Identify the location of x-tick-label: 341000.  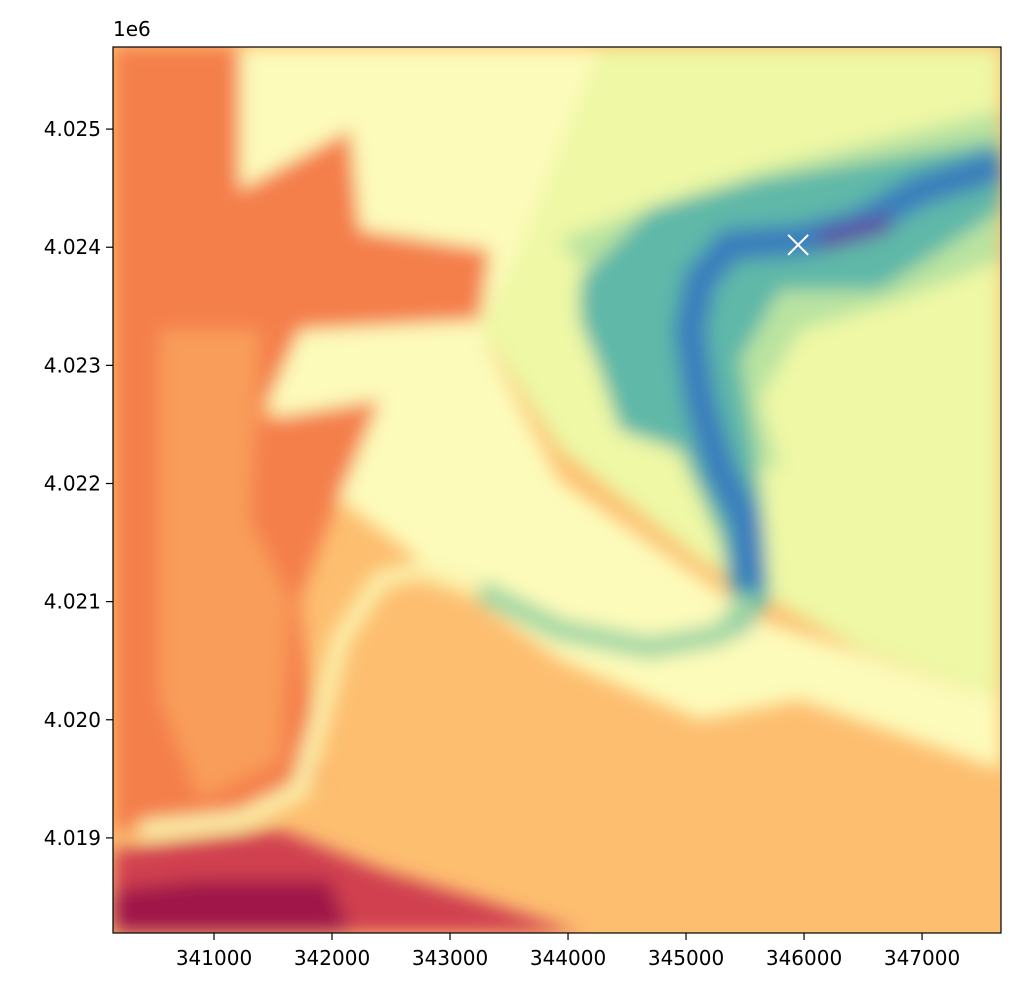
(214, 958).